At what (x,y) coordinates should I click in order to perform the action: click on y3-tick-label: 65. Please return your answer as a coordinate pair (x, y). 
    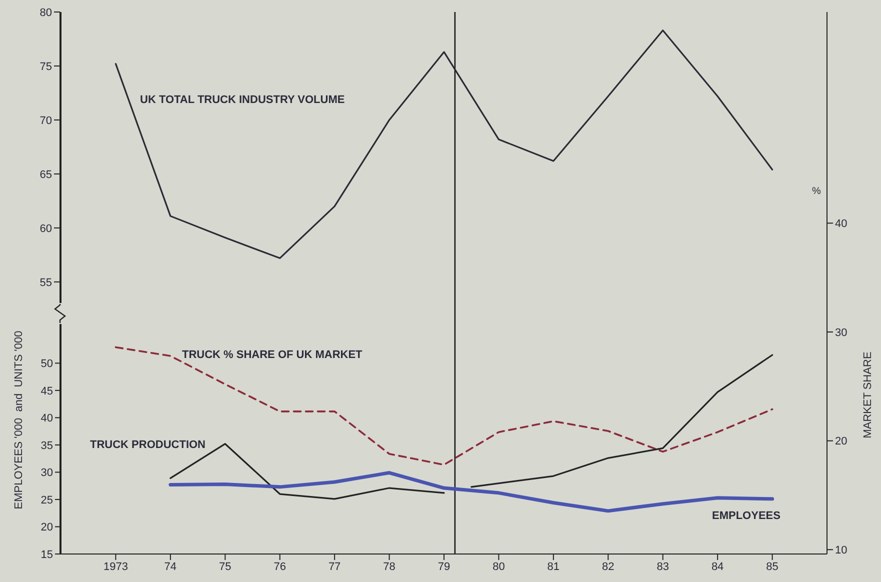
    Looking at the image, I should click on (46, 174).